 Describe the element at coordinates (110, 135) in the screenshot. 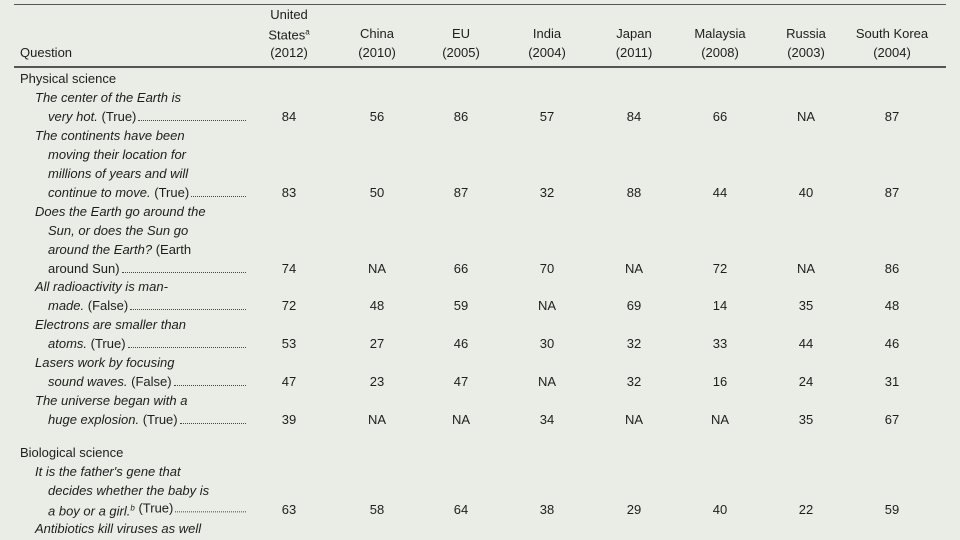

I see `question-line: The continents have been` at that location.